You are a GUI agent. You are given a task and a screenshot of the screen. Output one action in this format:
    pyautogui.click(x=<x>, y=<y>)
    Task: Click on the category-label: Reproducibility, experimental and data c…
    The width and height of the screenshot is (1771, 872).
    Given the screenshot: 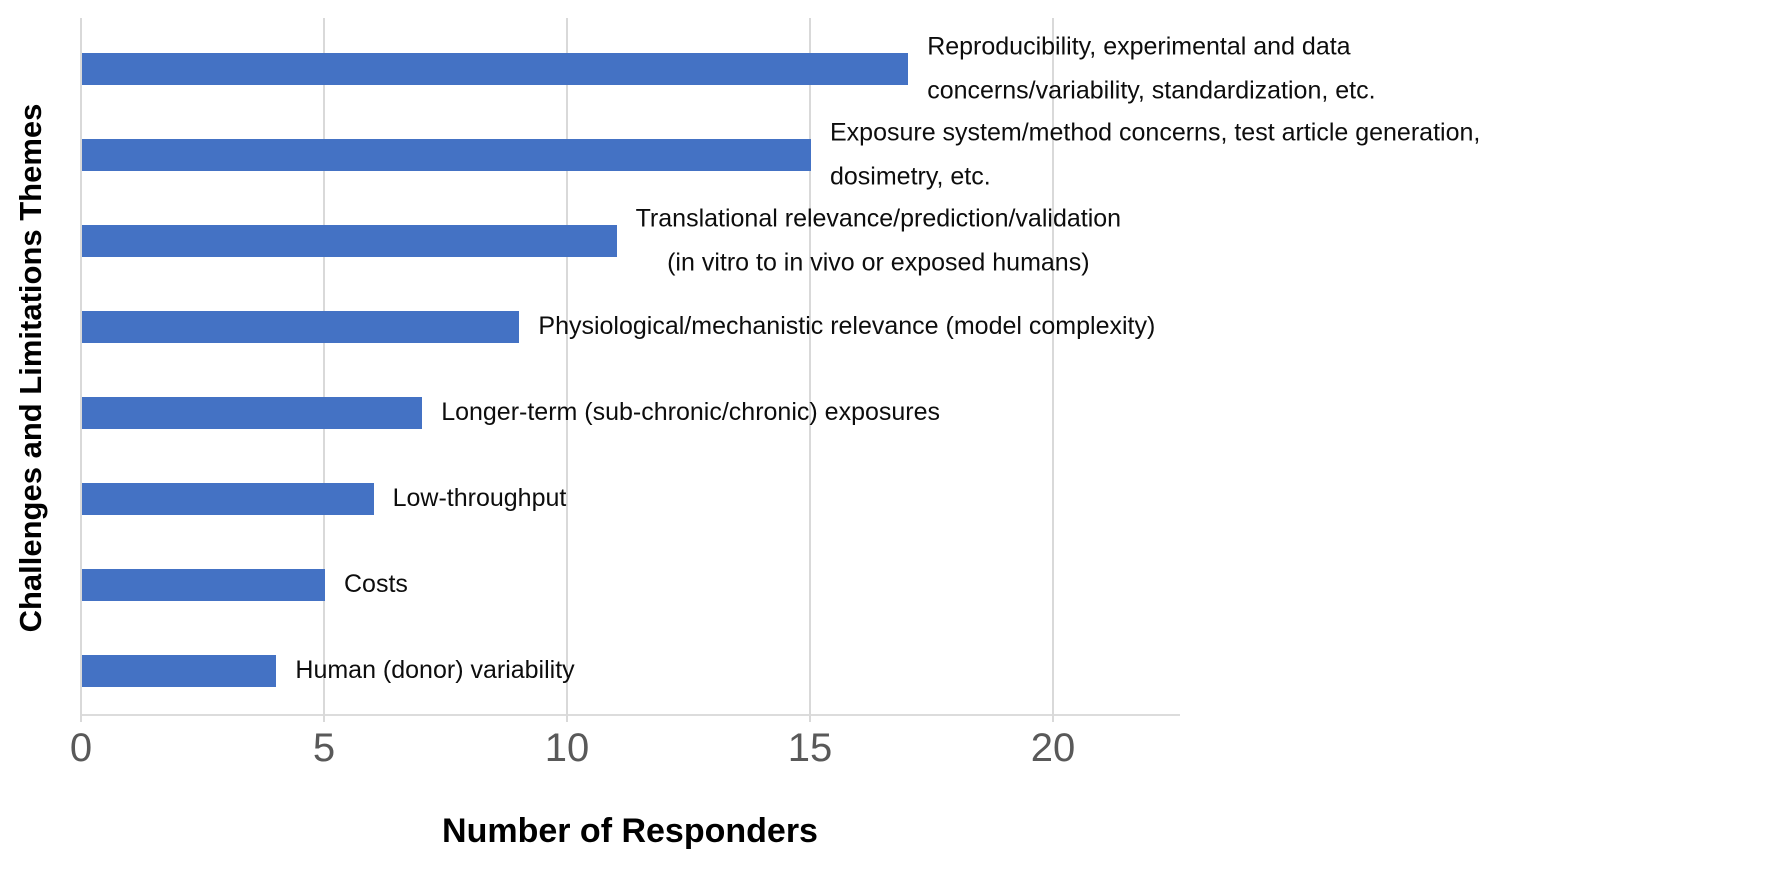 What is the action you would take?
    pyautogui.click(x=1151, y=68)
    